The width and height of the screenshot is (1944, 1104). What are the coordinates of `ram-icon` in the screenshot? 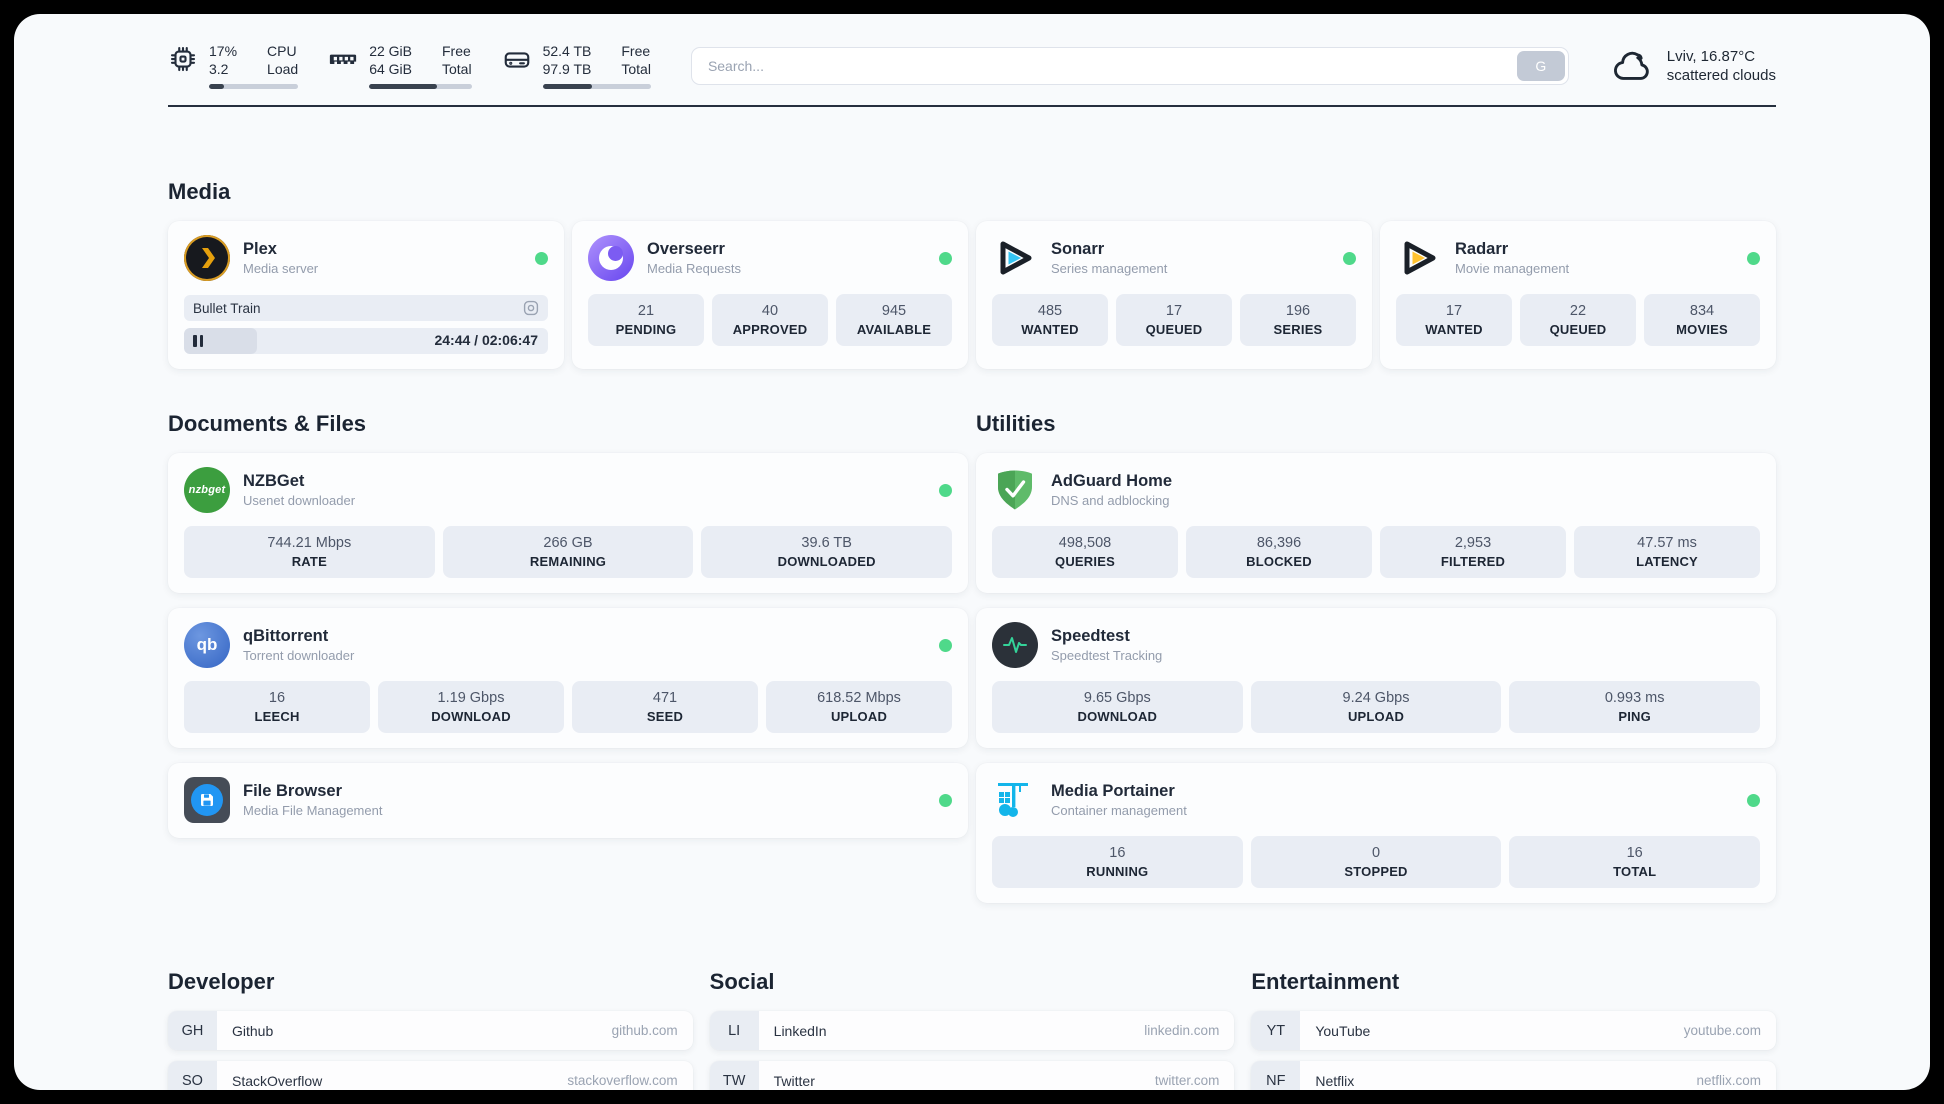 It's located at (343, 59).